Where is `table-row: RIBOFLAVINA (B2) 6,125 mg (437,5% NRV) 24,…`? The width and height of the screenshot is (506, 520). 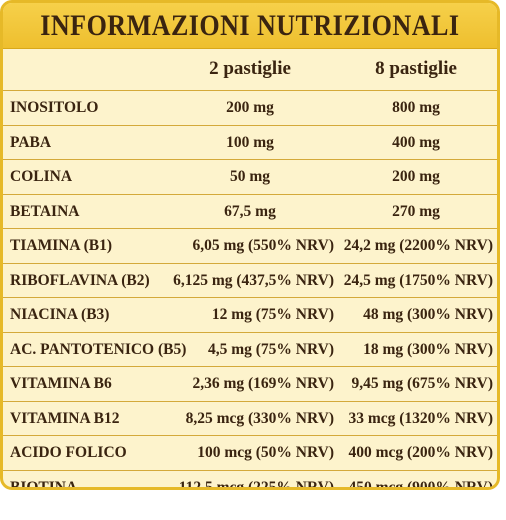
table-row: RIBOFLAVINA (B2) 6,125 mg (437,5% NRV) 24,… is located at coordinates (250, 281).